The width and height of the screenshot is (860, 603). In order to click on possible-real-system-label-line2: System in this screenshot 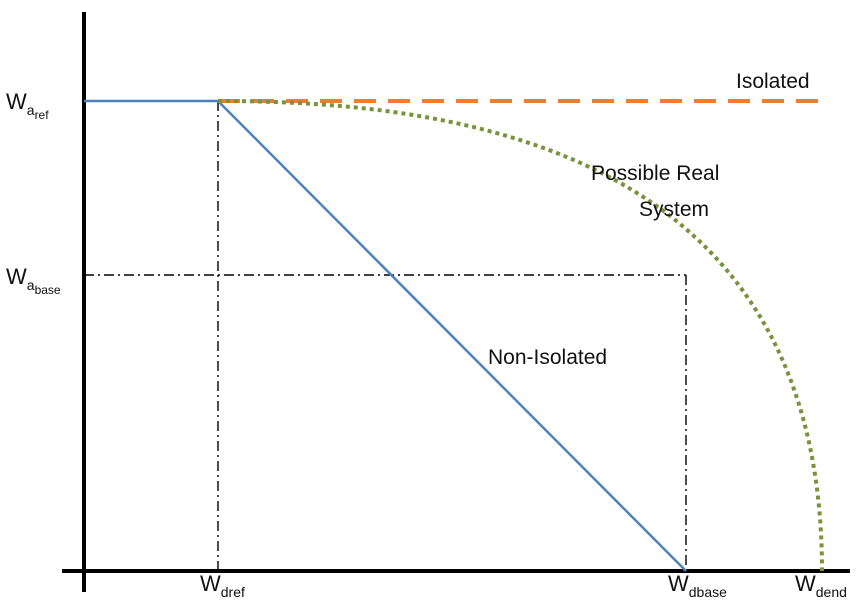, I will do `click(674, 209)`.